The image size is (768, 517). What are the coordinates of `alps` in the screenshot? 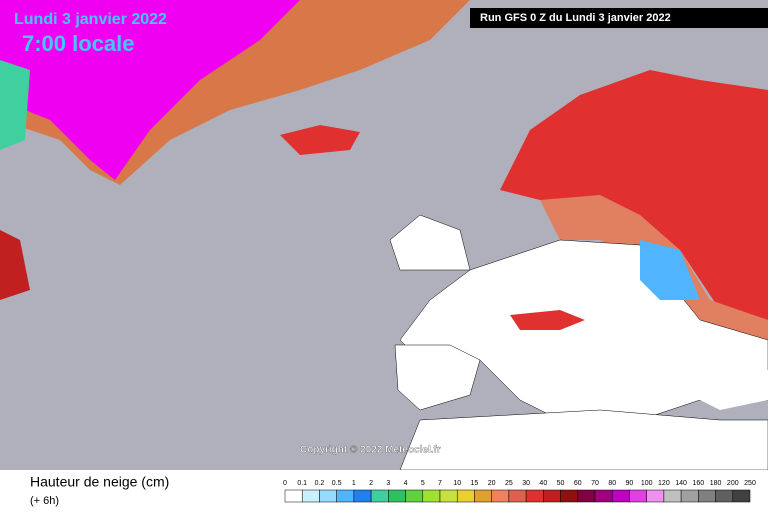 It's located at (547, 320).